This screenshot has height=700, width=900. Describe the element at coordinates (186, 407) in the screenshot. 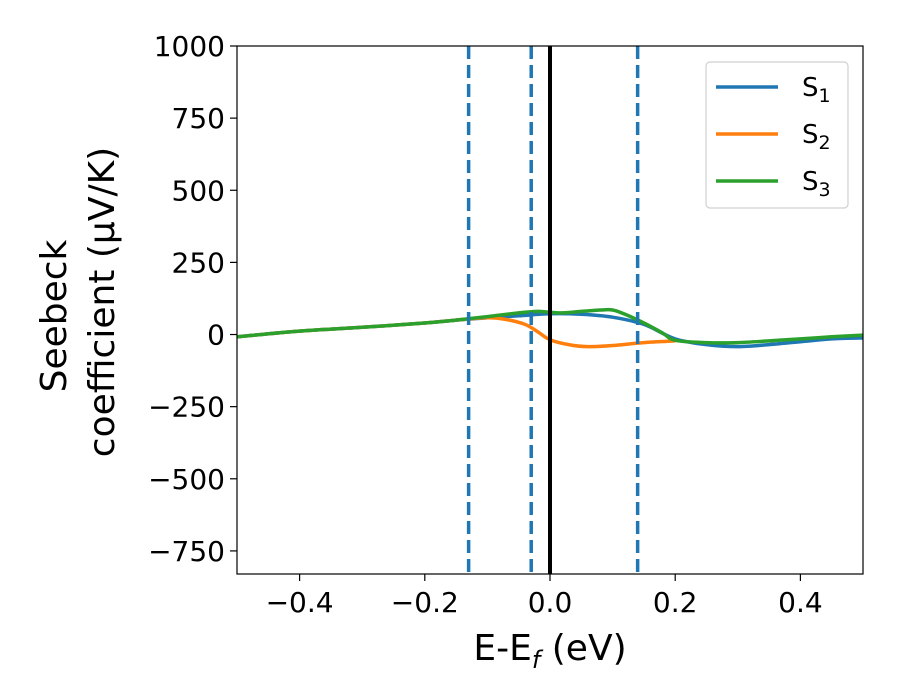

I see `y-tick-label: −250` at that location.